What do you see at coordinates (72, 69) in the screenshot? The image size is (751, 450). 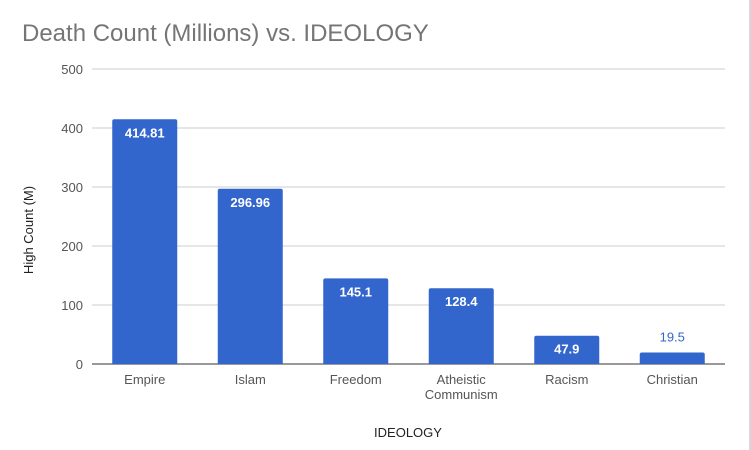 I see `y-tick-label: 500` at bounding box center [72, 69].